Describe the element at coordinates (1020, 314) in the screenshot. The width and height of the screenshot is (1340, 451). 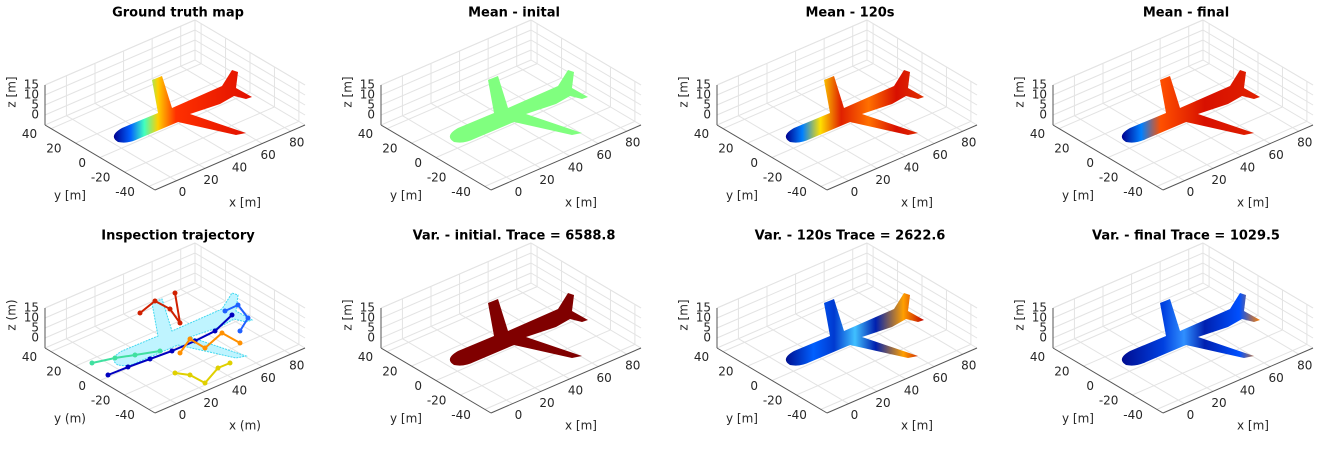
I see `z-axis-label: z [m]` at that location.